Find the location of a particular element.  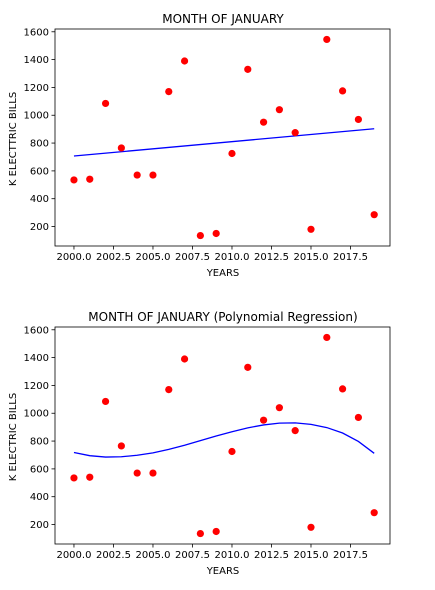

regression-line-path is located at coordinates (224, 142).